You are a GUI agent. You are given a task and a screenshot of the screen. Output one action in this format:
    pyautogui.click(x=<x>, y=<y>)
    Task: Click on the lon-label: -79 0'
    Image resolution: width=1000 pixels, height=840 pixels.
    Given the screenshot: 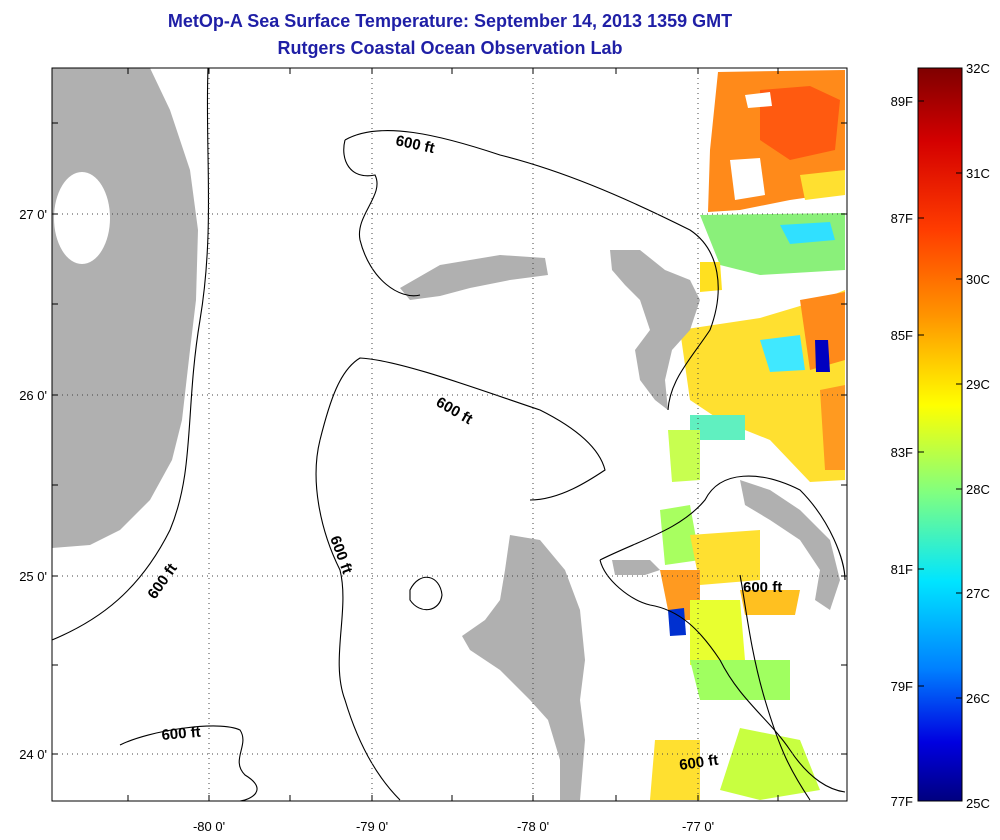 What is the action you would take?
    pyautogui.click(x=372, y=826)
    